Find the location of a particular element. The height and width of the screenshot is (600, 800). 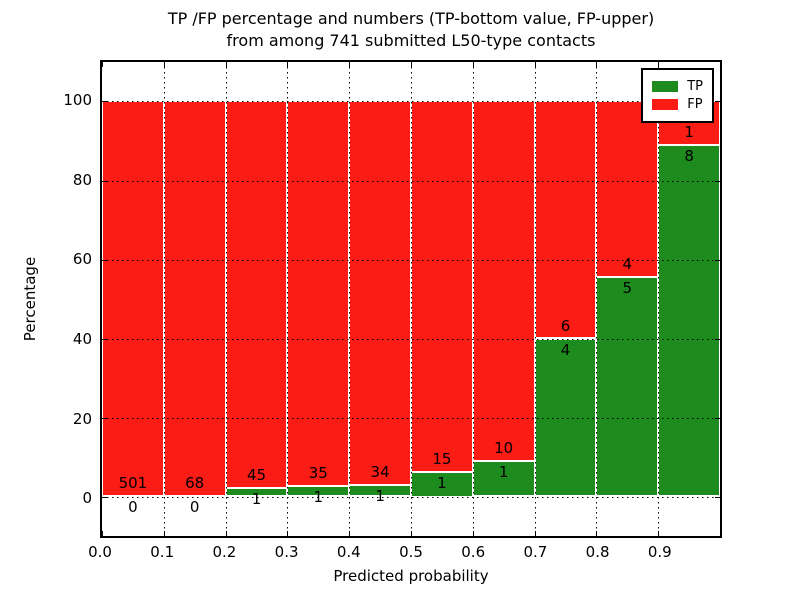

legend-swatch-fp is located at coordinates (665, 104).